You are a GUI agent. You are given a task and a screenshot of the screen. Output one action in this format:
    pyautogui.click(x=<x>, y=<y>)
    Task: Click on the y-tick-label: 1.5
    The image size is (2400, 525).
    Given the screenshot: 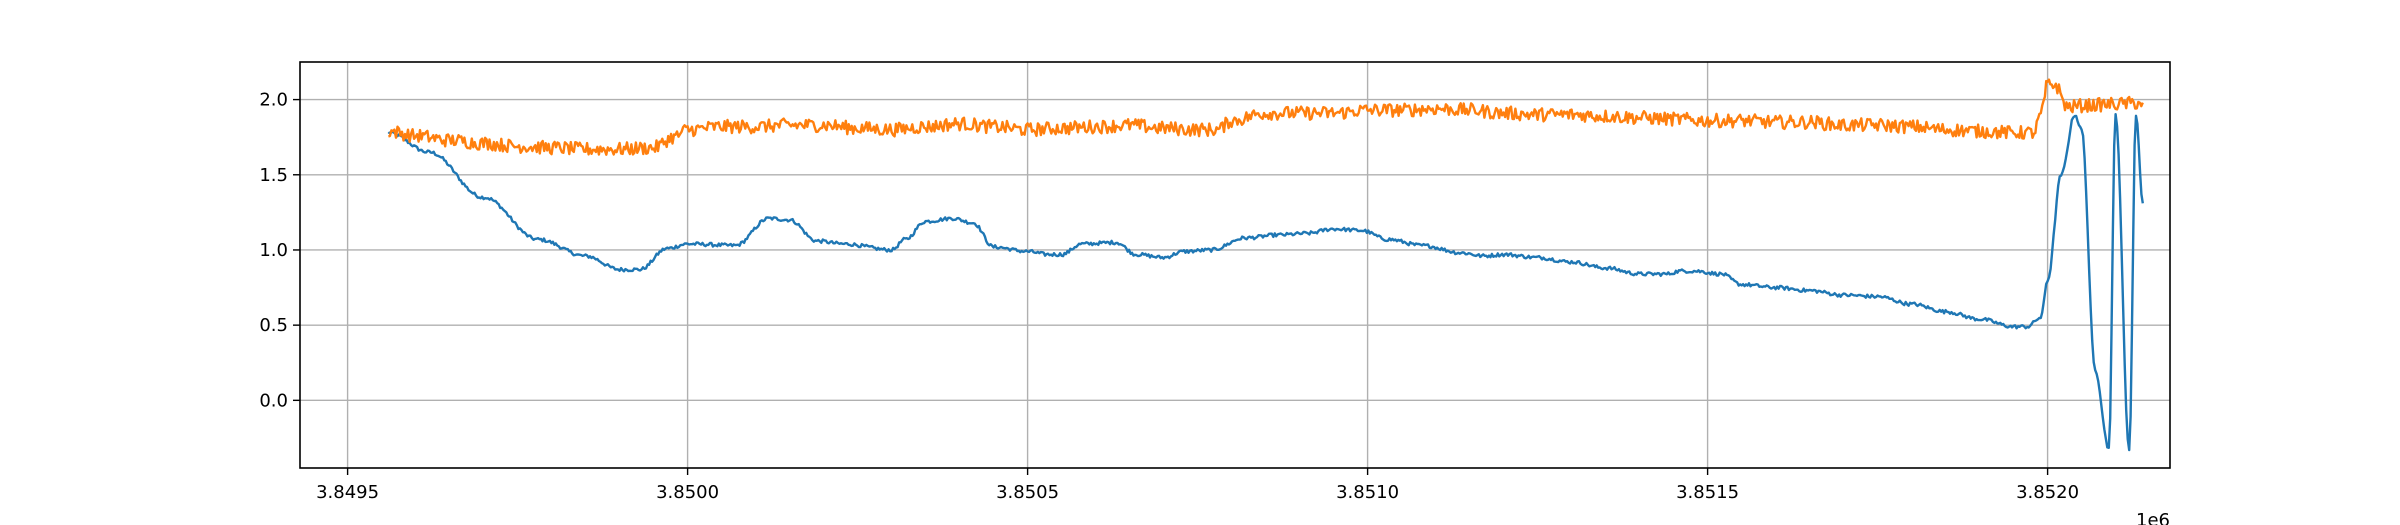 What is the action you would take?
    pyautogui.click(x=273, y=175)
    